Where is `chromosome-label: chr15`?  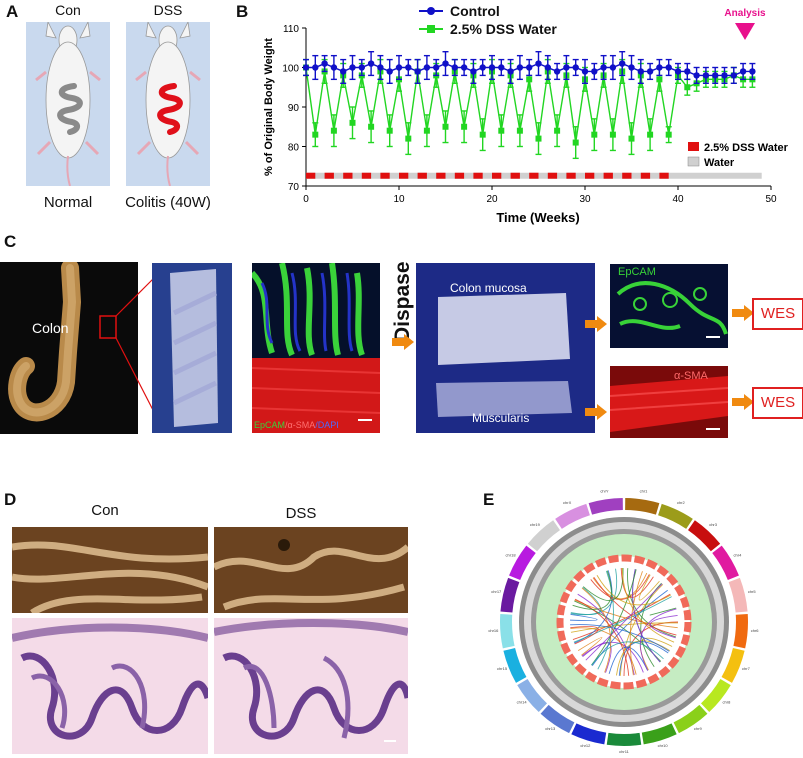
chromosome-label: chr15 is located at coordinates (502, 668).